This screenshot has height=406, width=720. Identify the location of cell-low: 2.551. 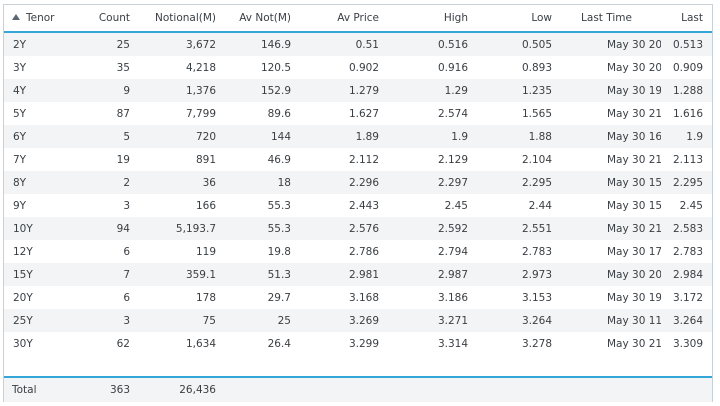
(519, 228).